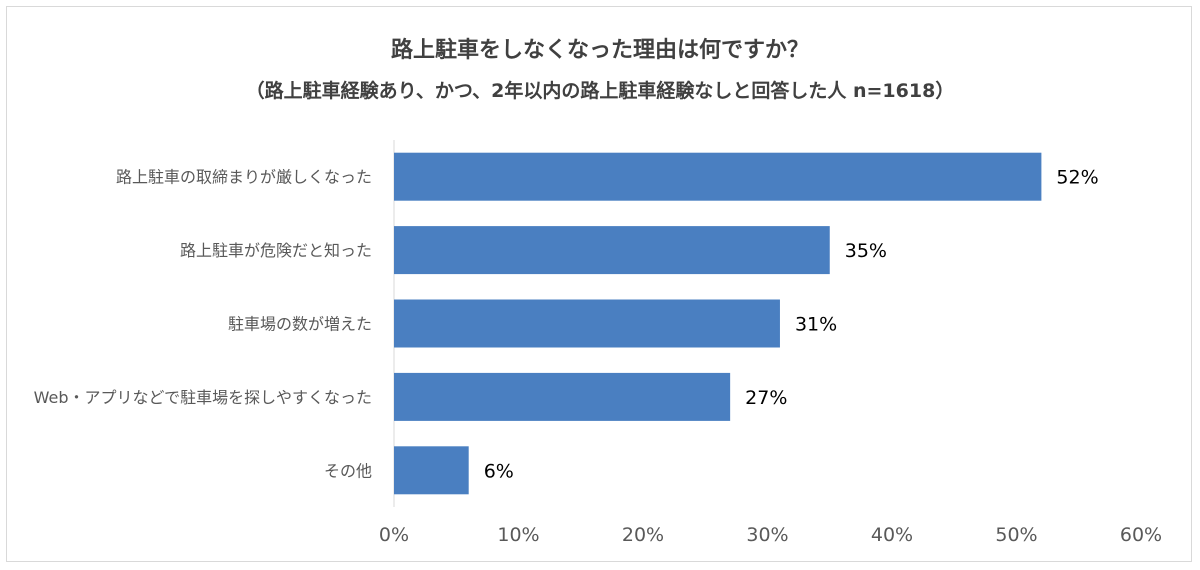  Describe the element at coordinates (892, 535) in the screenshot. I see `x-tick-label: 40%` at that location.